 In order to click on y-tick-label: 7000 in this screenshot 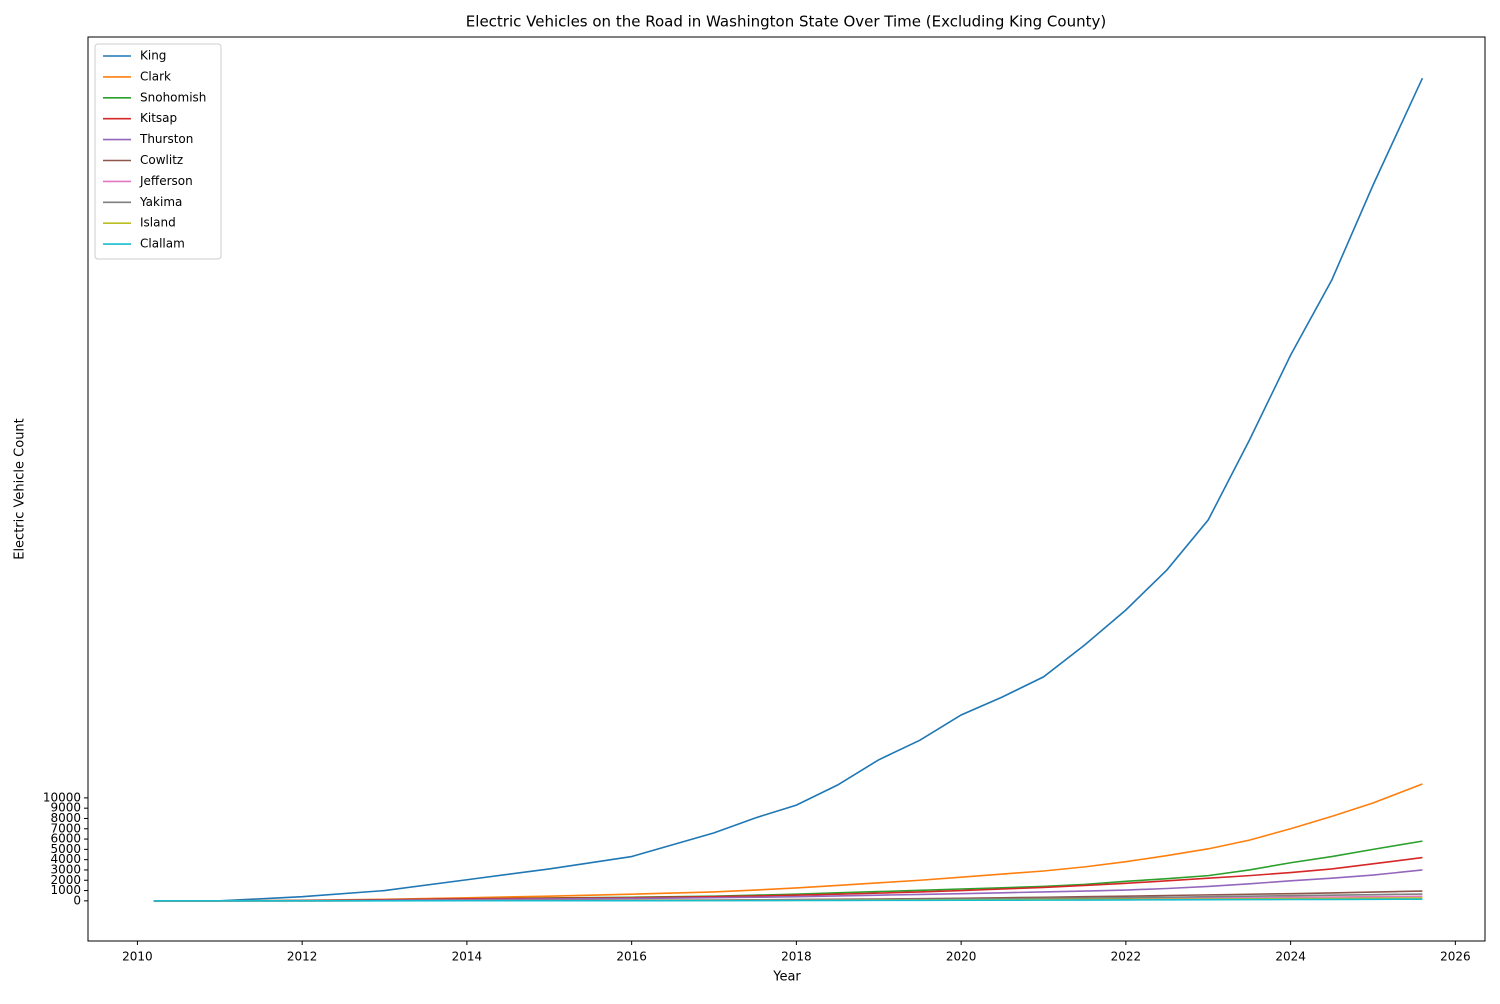, I will do `click(65, 828)`.